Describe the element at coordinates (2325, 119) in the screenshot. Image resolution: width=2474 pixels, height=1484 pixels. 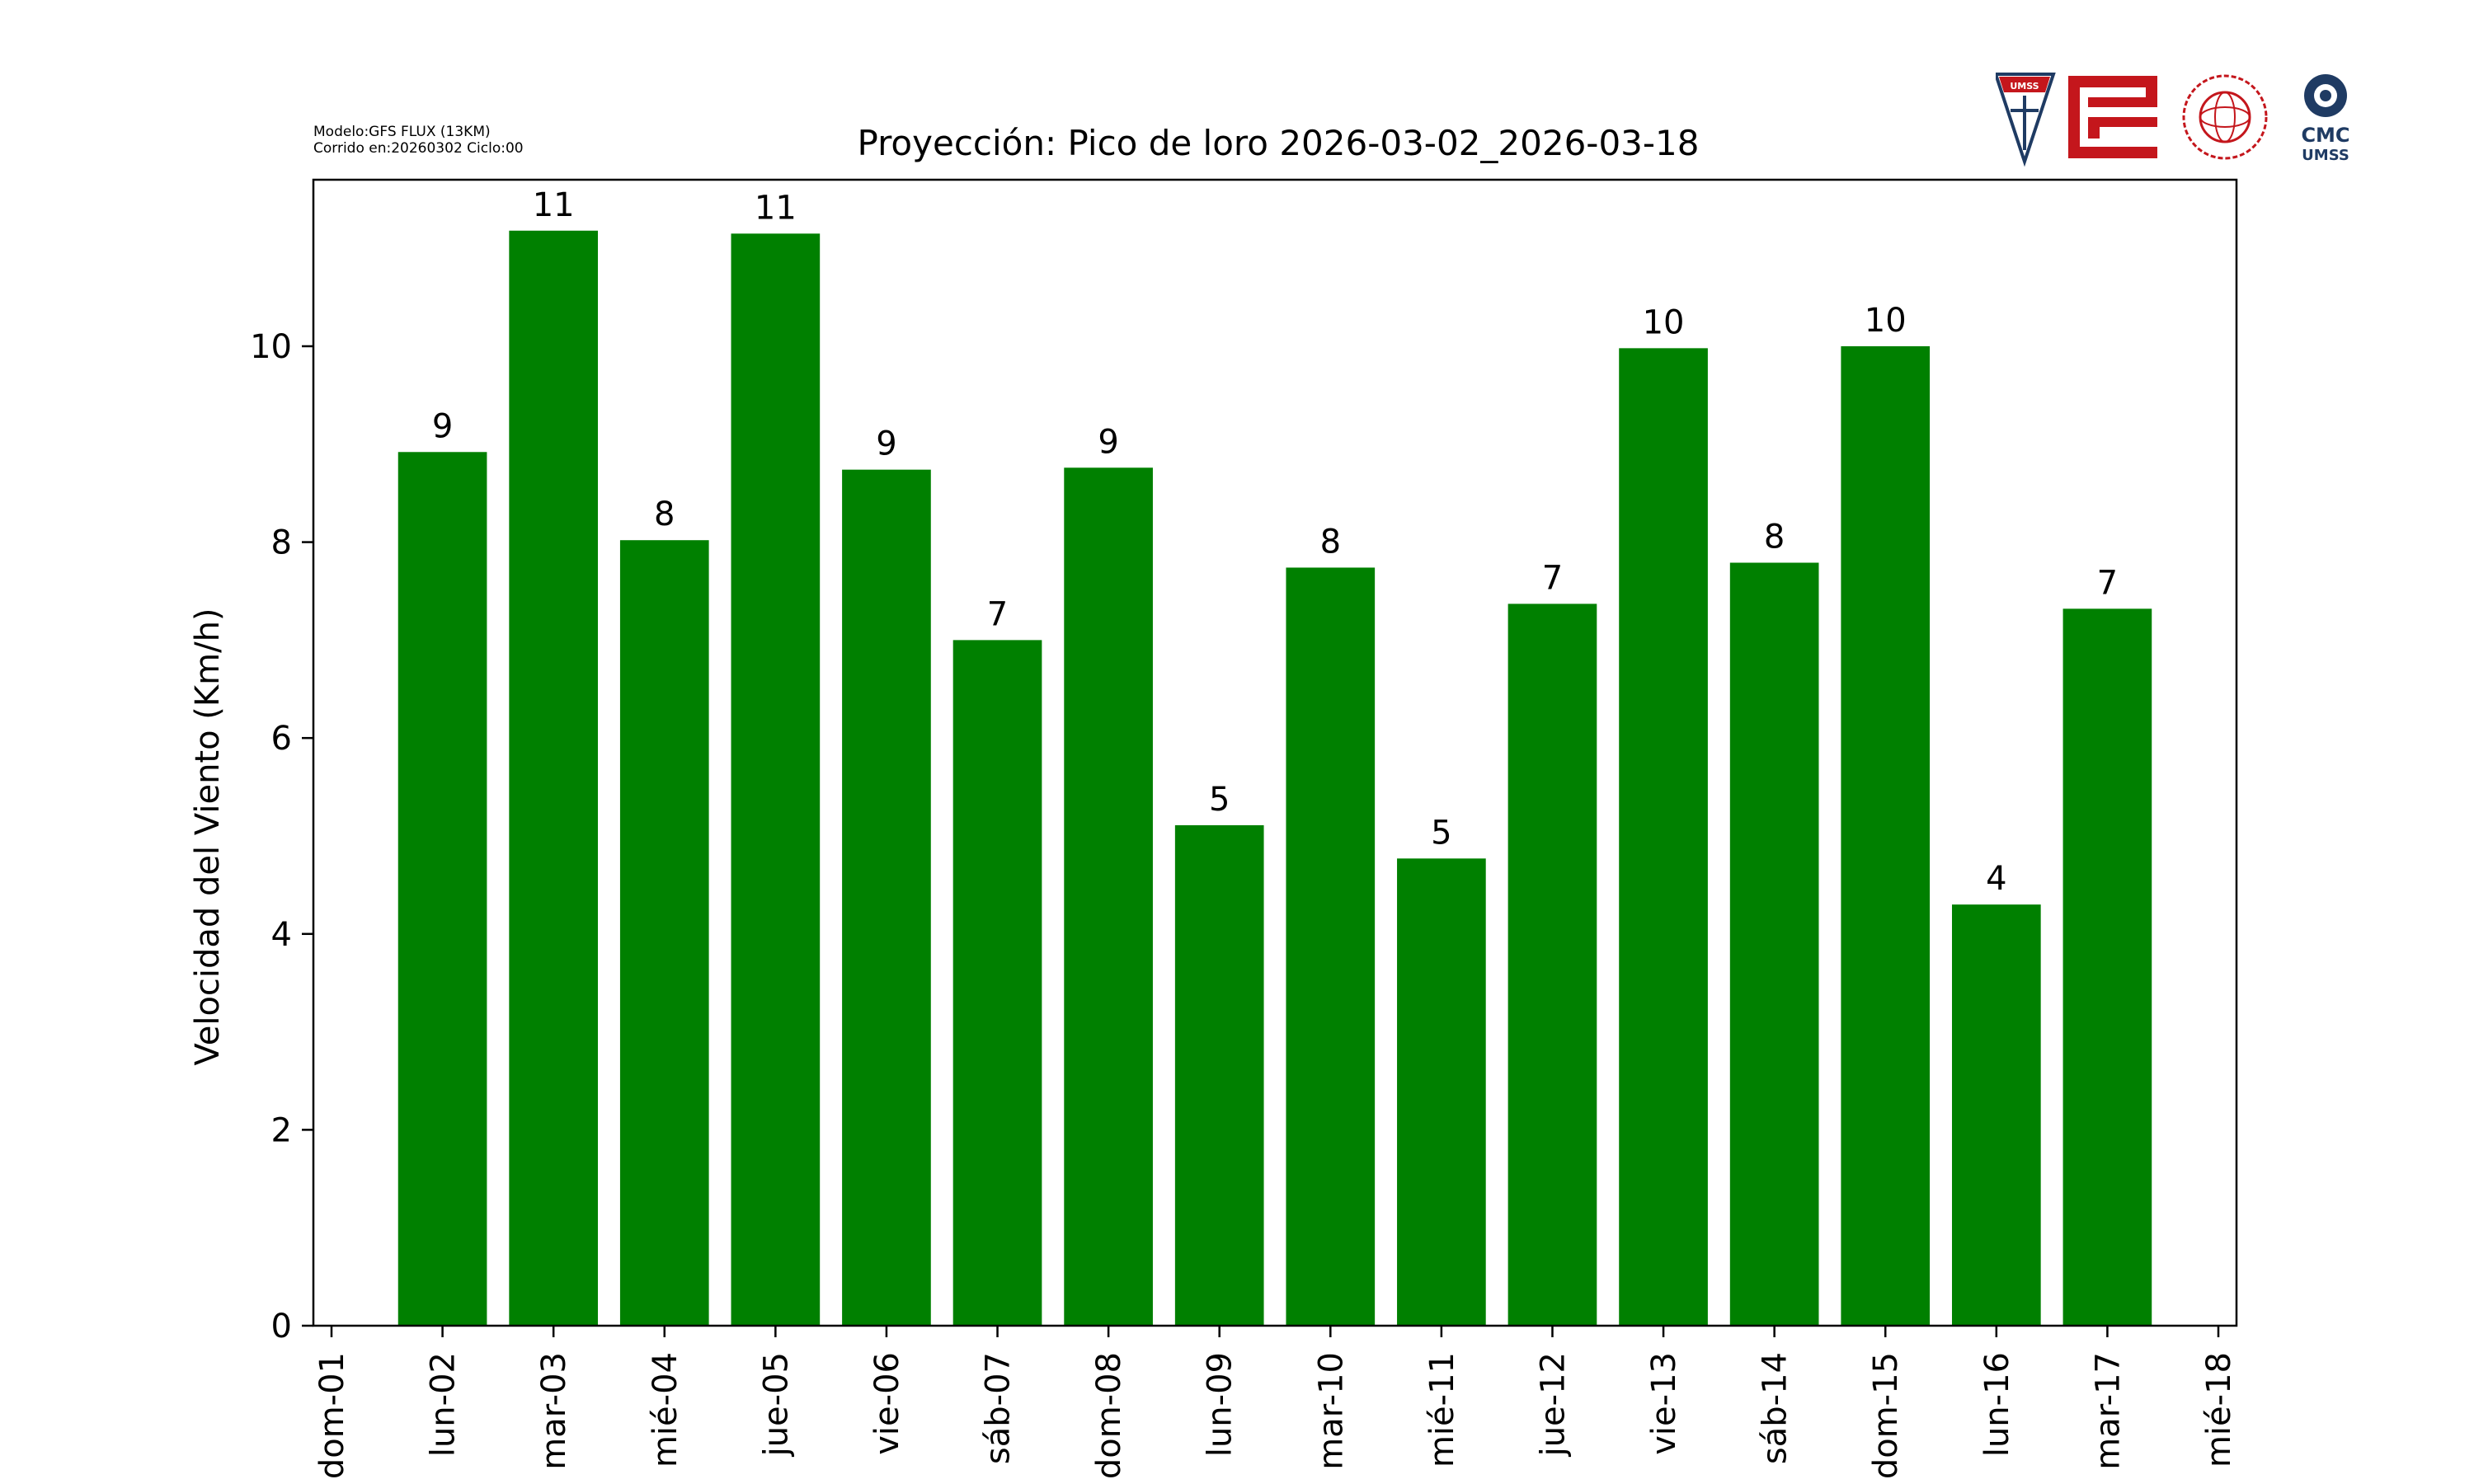
I see `cmc-umss-logo: CMC UMSS` at that location.